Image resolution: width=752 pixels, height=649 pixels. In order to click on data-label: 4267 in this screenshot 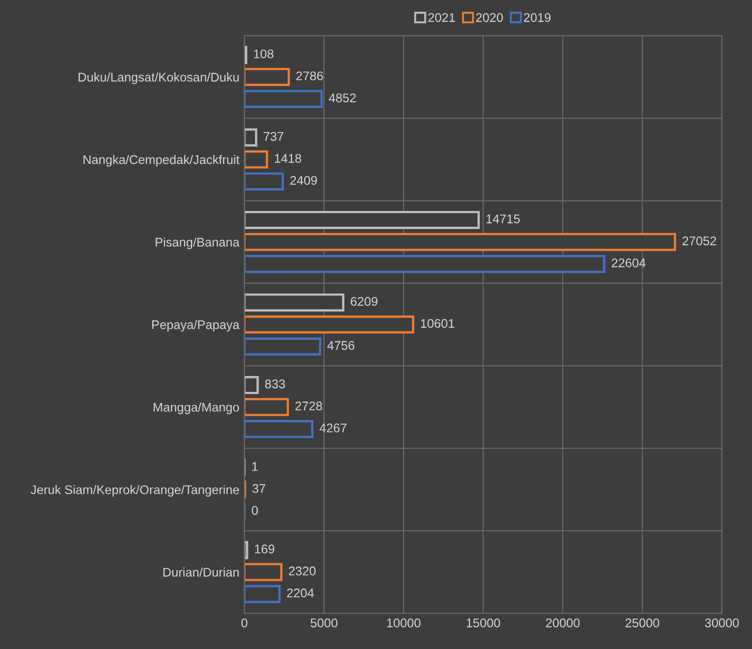, I will do `click(333, 428)`.